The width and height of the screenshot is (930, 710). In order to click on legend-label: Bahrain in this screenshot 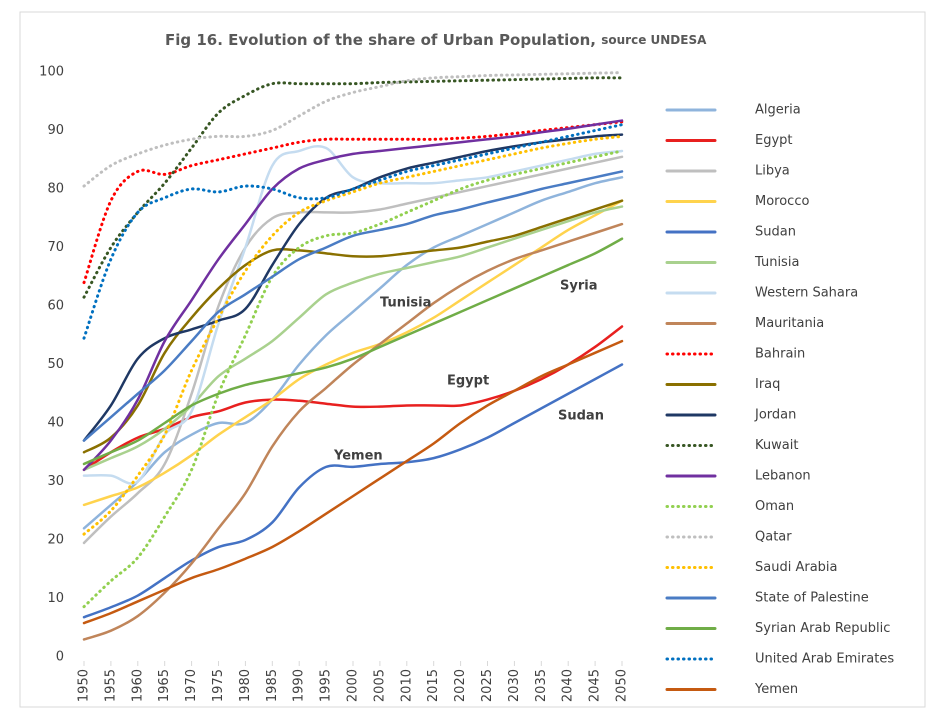, I will do `click(780, 354)`.